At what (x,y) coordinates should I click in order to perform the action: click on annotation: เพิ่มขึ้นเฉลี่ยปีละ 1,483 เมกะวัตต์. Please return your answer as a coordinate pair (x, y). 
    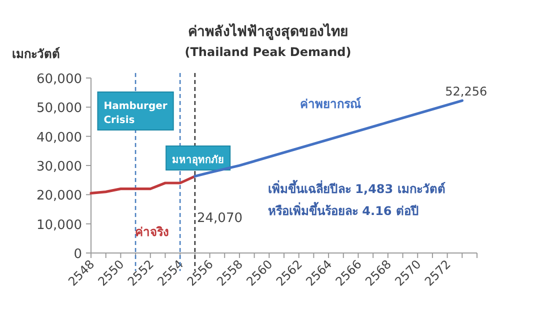
    Looking at the image, I should click on (357, 187).